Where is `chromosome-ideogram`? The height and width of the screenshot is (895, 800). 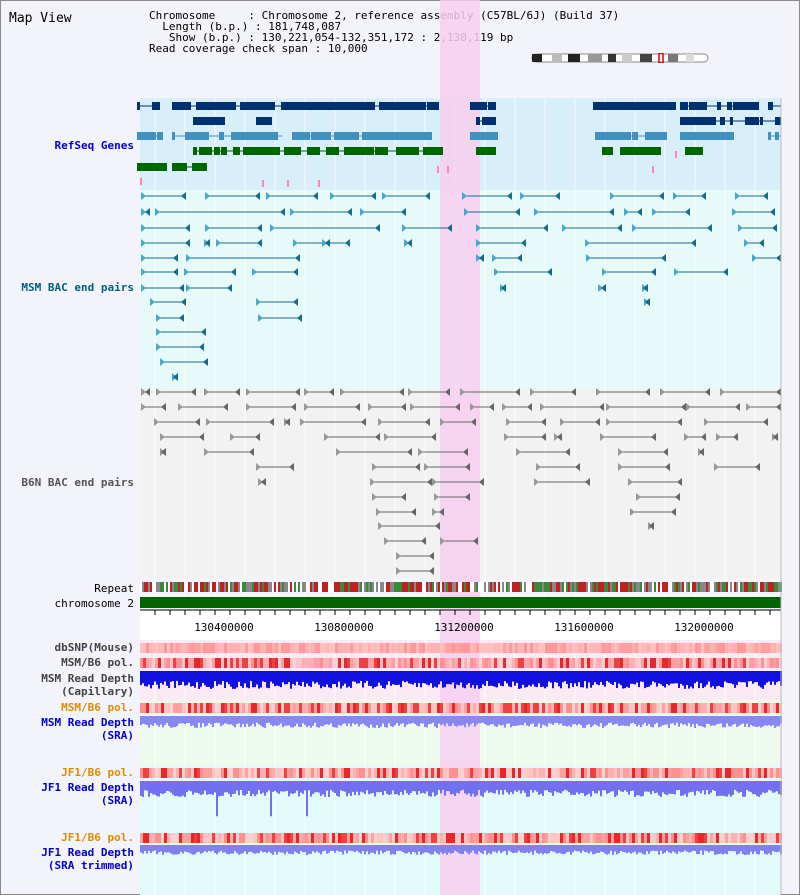 chromosome-ideogram is located at coordinates (621, 58).